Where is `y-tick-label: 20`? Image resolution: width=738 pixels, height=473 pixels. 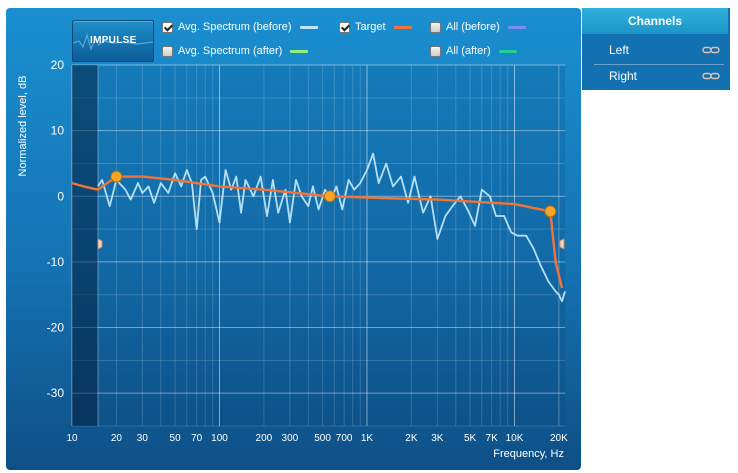
y-tick-label: 20 is located at coordinates (58, 65).